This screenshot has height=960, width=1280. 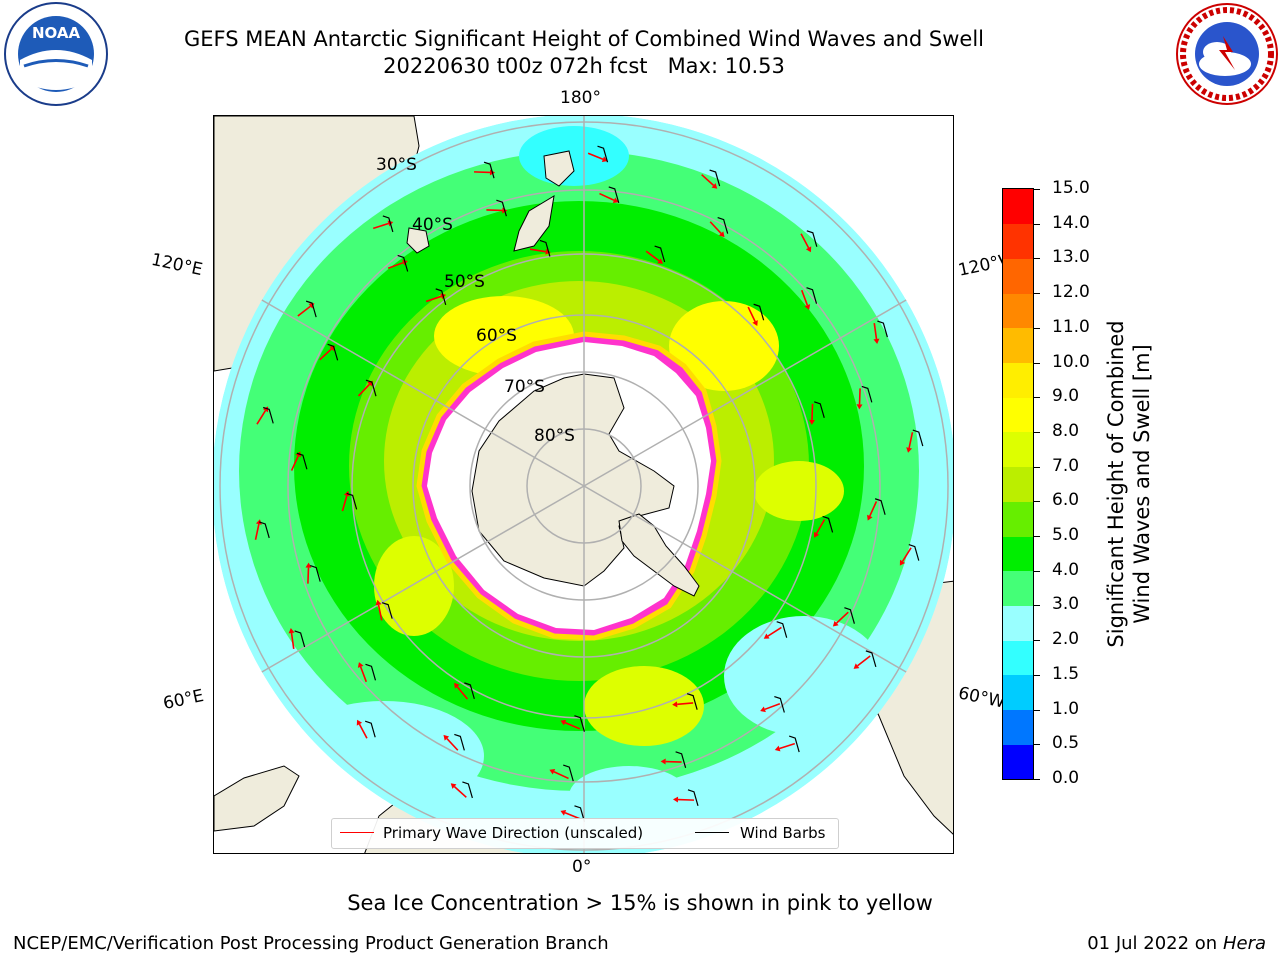 What do you see at coordinates (1071, 257) in the screenshot?
I see `colorbar-tick-label: 13.0` at bounding box center [1071, 257].